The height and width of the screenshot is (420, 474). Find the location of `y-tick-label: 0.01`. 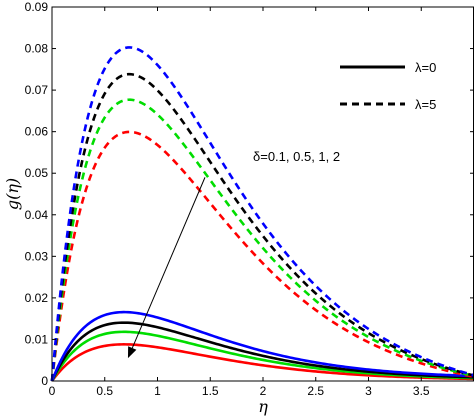

y-tick-label: 0.01 is located at coordinates (37, 339).